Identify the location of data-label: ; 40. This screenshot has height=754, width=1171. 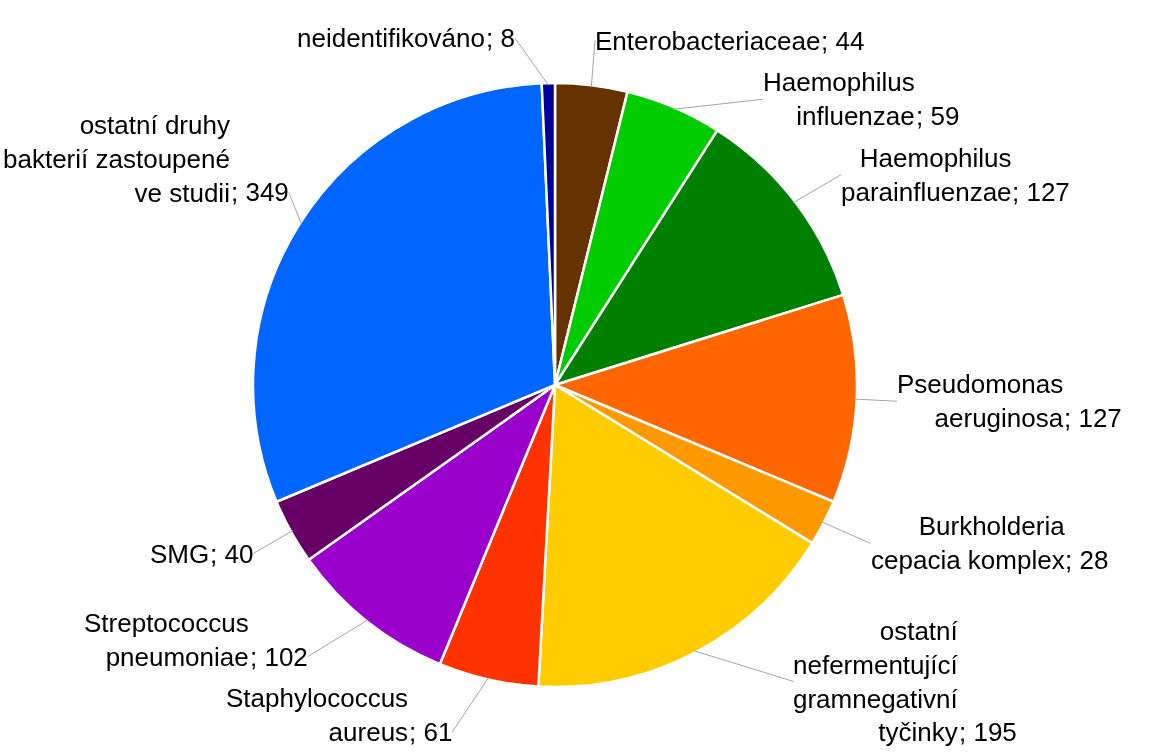
(232, 554).